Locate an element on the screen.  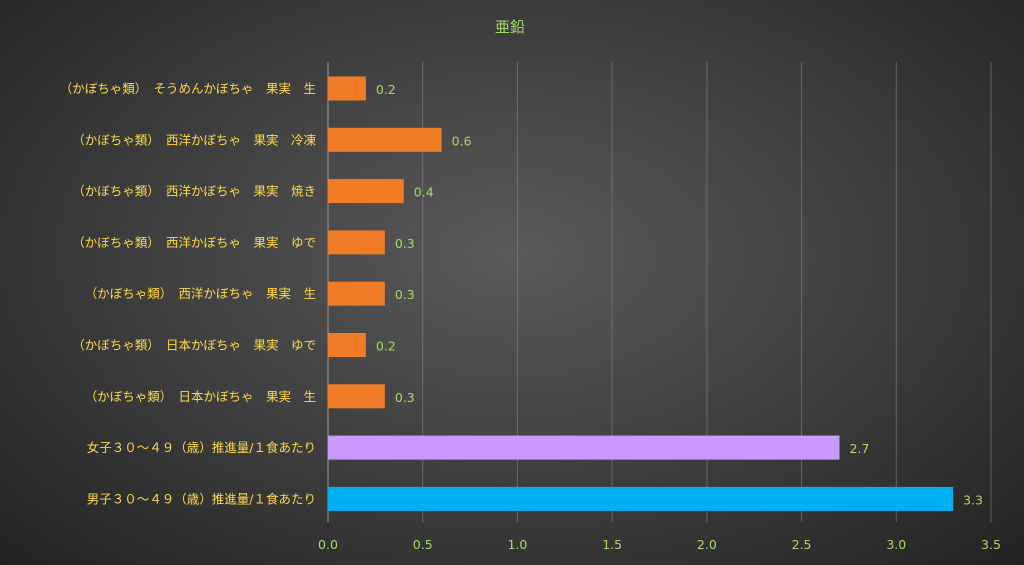
chart-title: 亜鉛 is located at coordinates (510, 27).